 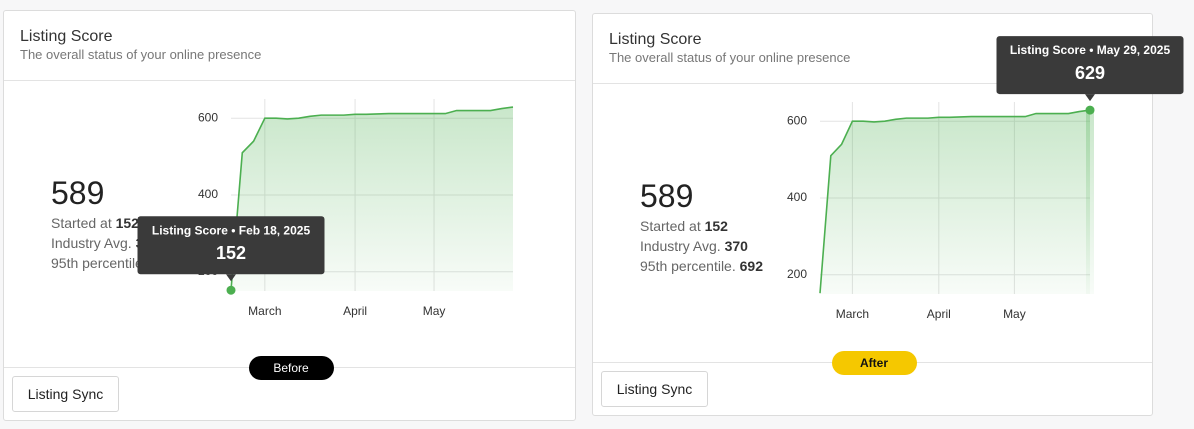 I want to click on tooltip-title: Listing Score • Feb 18, 2025, so click(x=231, y=230).